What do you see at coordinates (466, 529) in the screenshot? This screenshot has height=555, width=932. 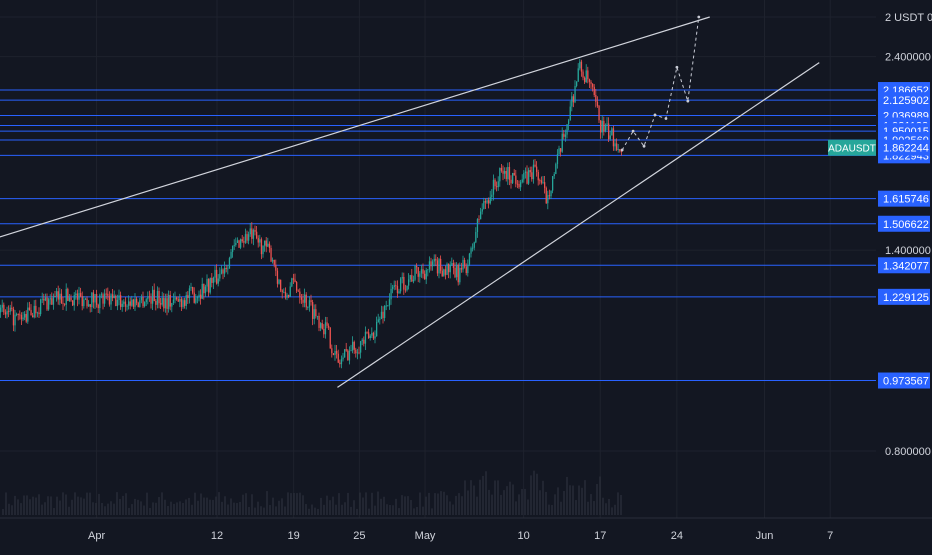 I see `time-axis: Apr 12 19 25 May 10 17 24 Jun 7` at bounding box center [466, 529].